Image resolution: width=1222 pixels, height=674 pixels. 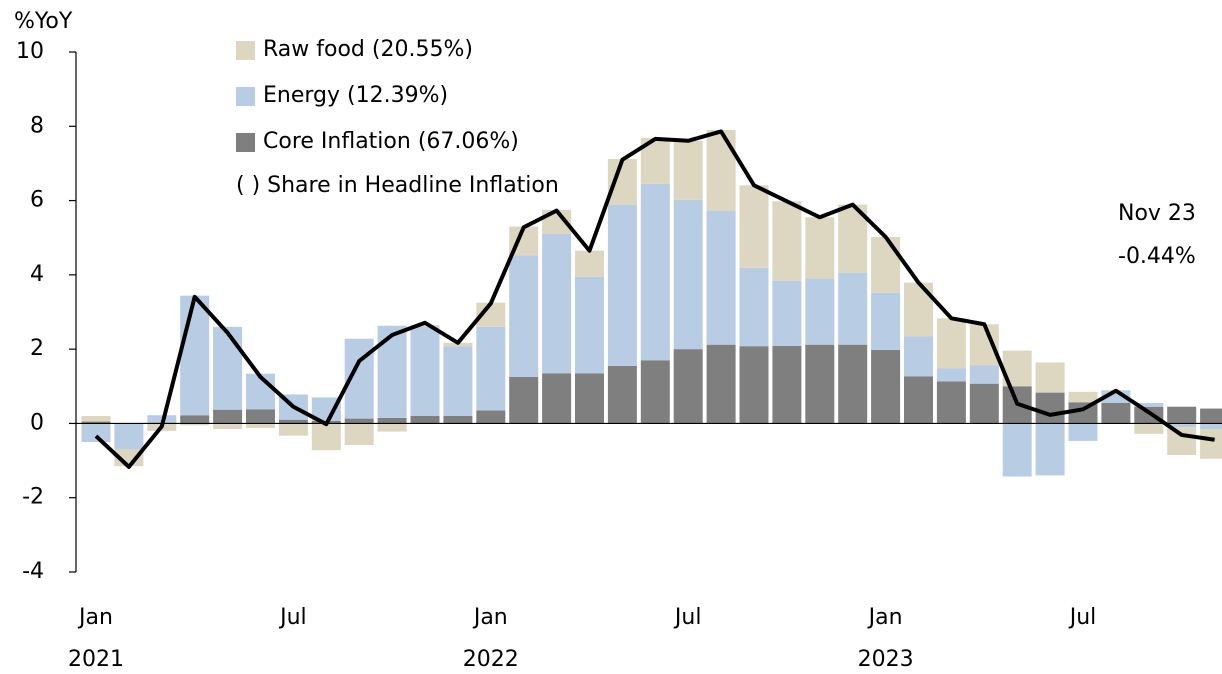 I want to click on y-tick-label: -2, so click(x=33, y=497).